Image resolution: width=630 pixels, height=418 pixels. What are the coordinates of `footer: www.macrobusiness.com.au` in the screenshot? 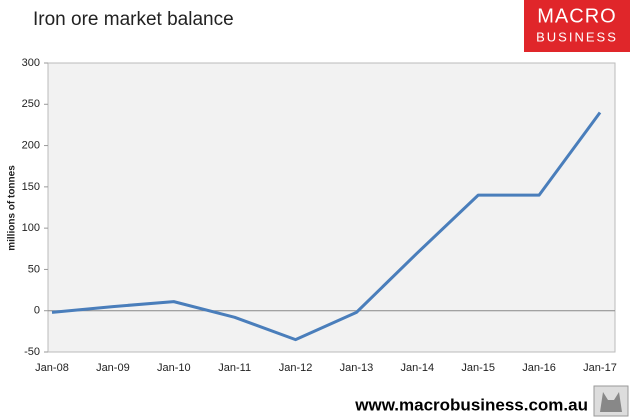 It's located at (471, 404).